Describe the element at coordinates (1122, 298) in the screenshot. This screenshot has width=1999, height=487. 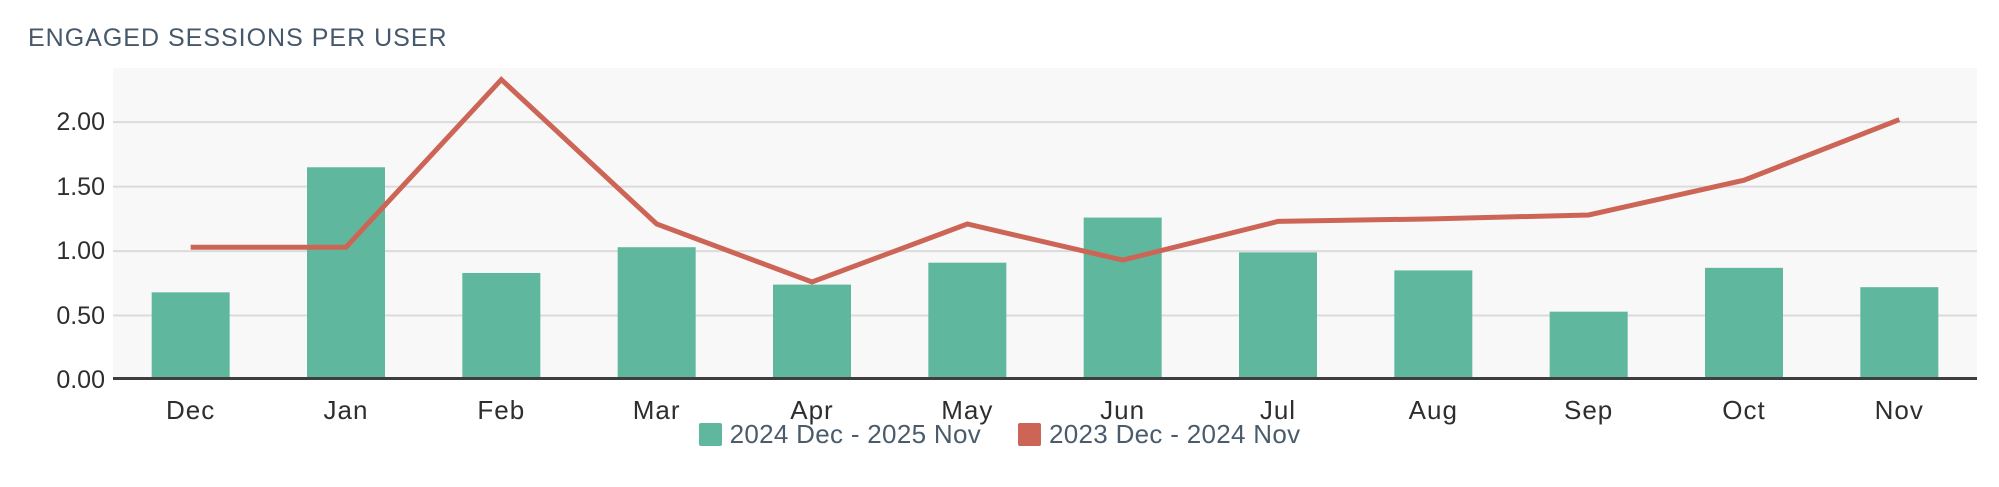
I see `bar-Jun` at that location.